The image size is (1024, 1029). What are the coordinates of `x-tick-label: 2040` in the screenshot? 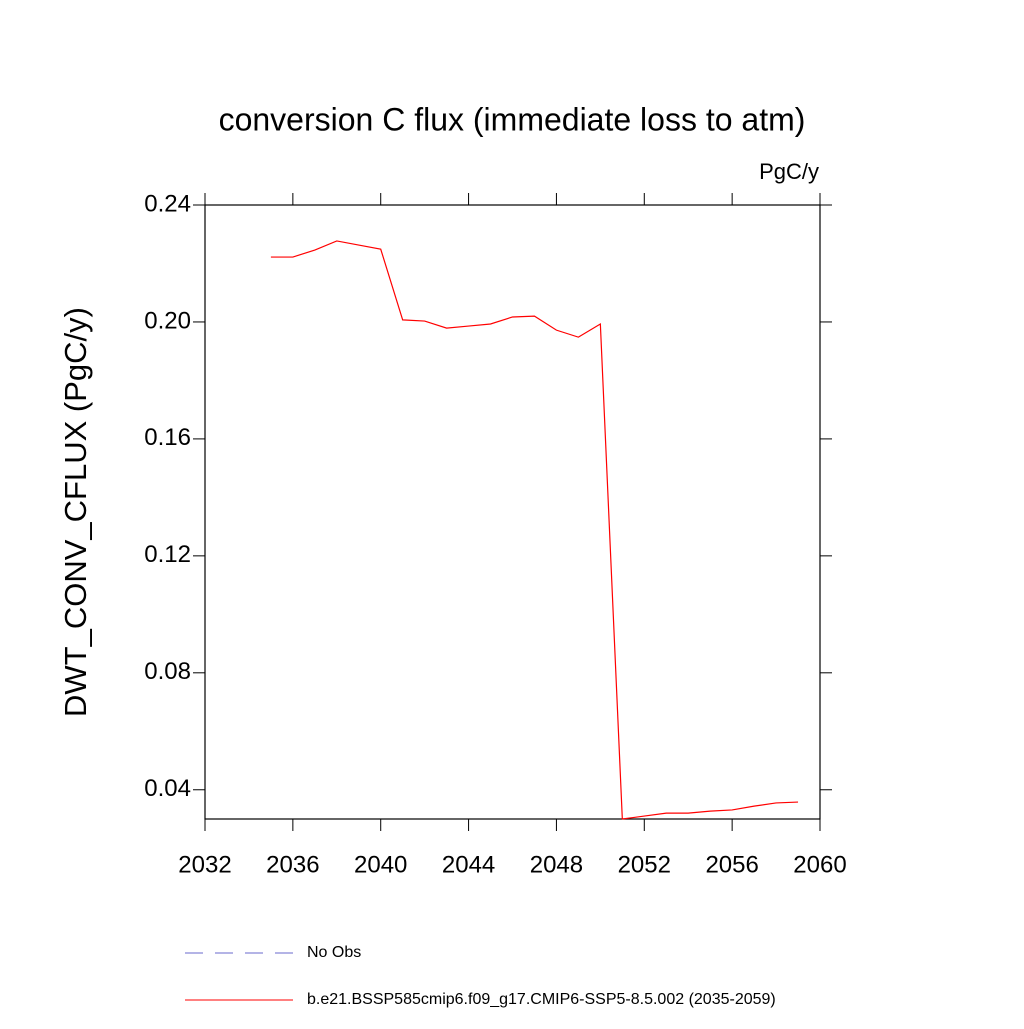 It's located at (380, 864).